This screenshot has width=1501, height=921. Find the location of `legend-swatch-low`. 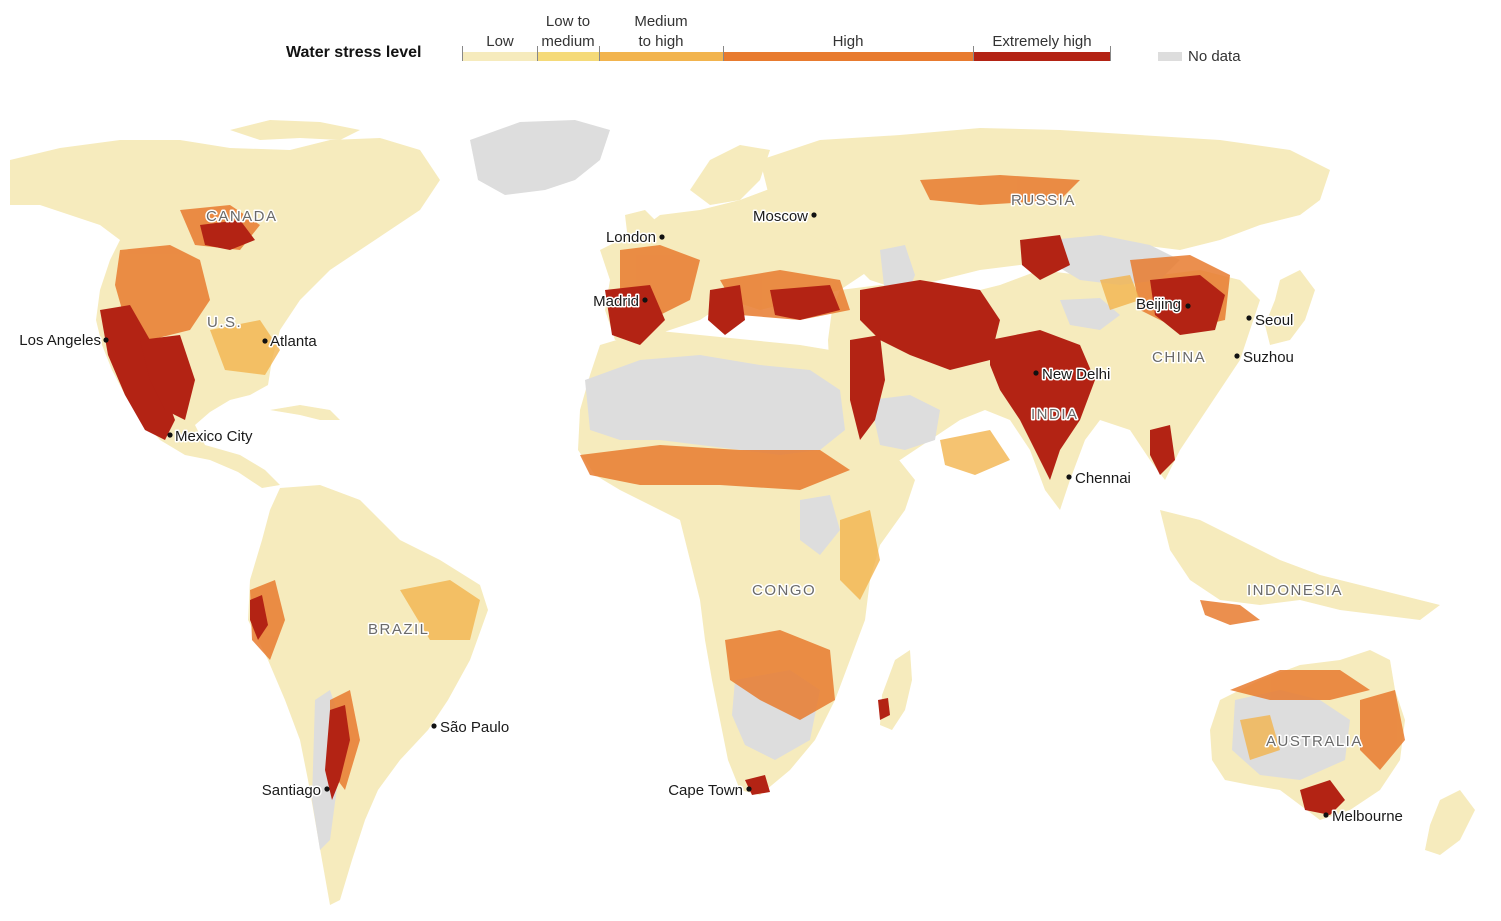

legend-swatch-low is located at coordinates (499, 56).